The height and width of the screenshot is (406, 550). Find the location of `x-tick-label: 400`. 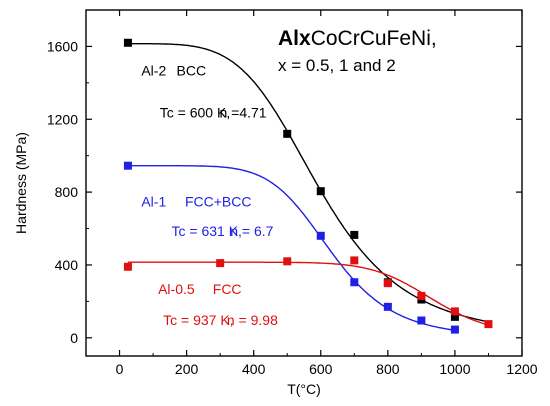

x-tick-label: 400 is located at coordinates (254, 369).